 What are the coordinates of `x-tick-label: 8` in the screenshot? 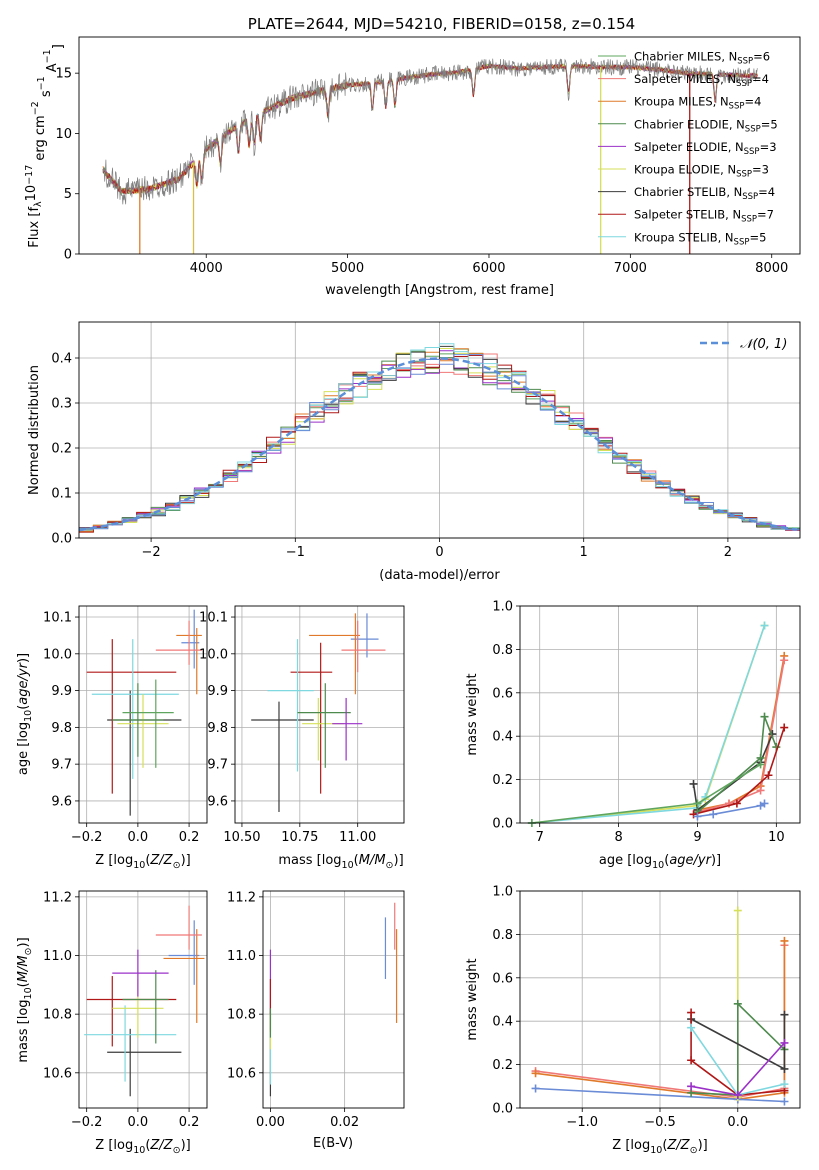 It's located at (618, 837).